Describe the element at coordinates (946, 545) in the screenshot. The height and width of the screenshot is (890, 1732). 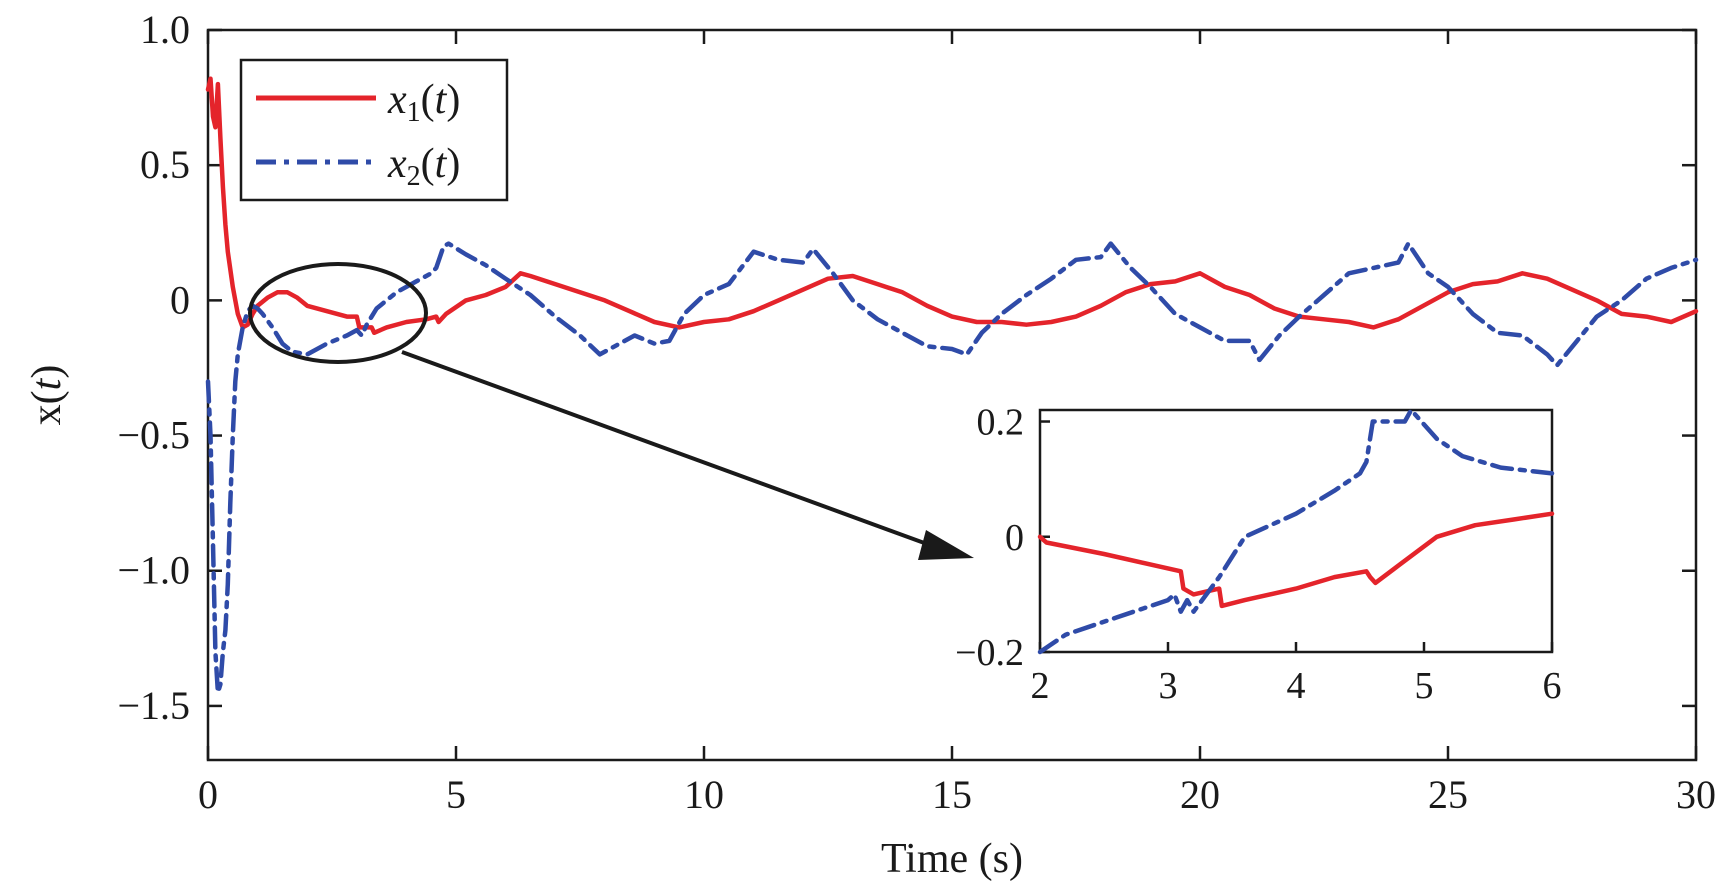
I see `zoom-arrow-head` at that location.